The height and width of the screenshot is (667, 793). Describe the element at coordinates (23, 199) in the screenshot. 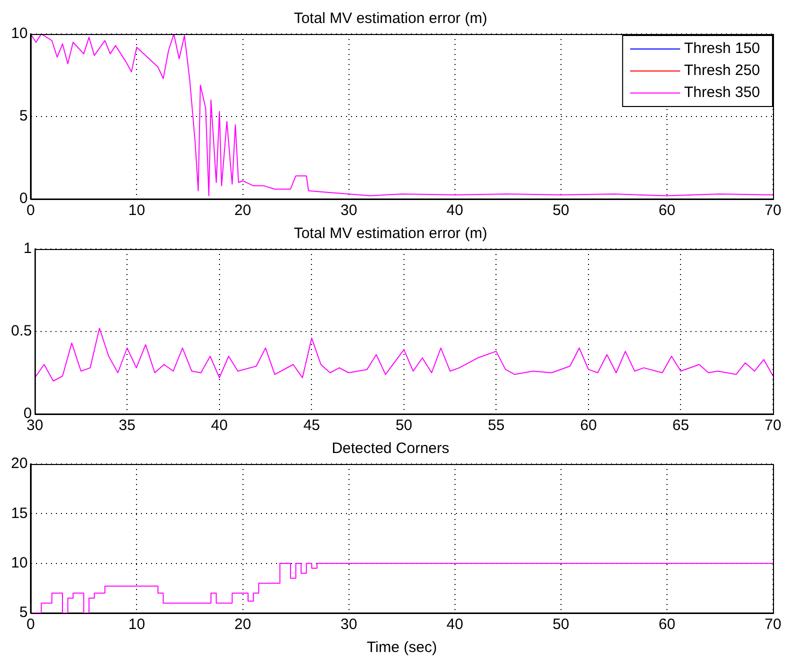

I see `y-tick-label: 0` at that location.